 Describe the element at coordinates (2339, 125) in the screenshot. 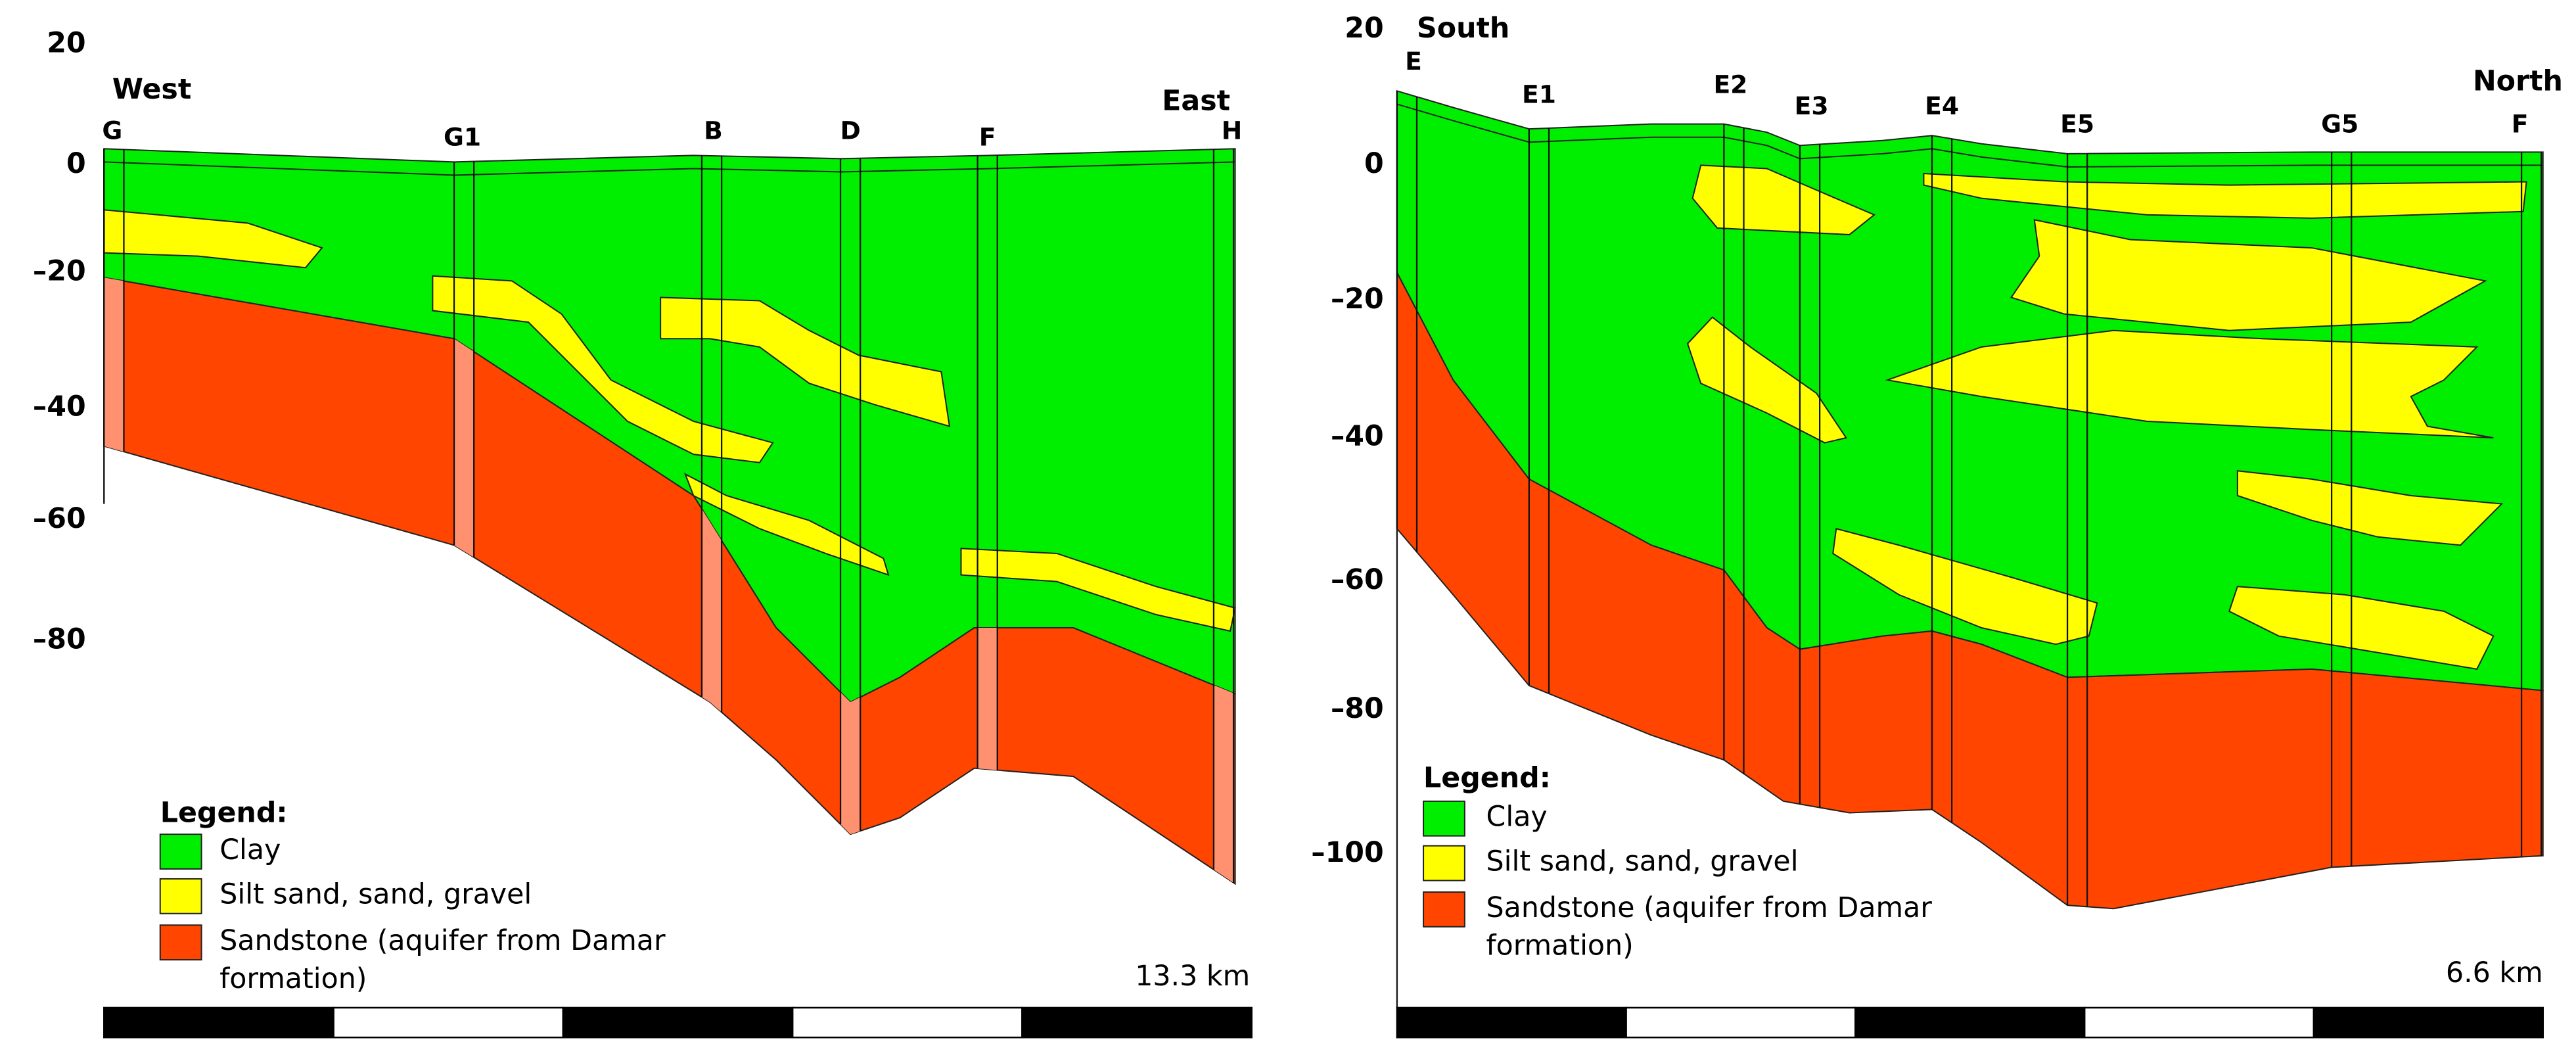

I see `borehole-label: G5` at that location.